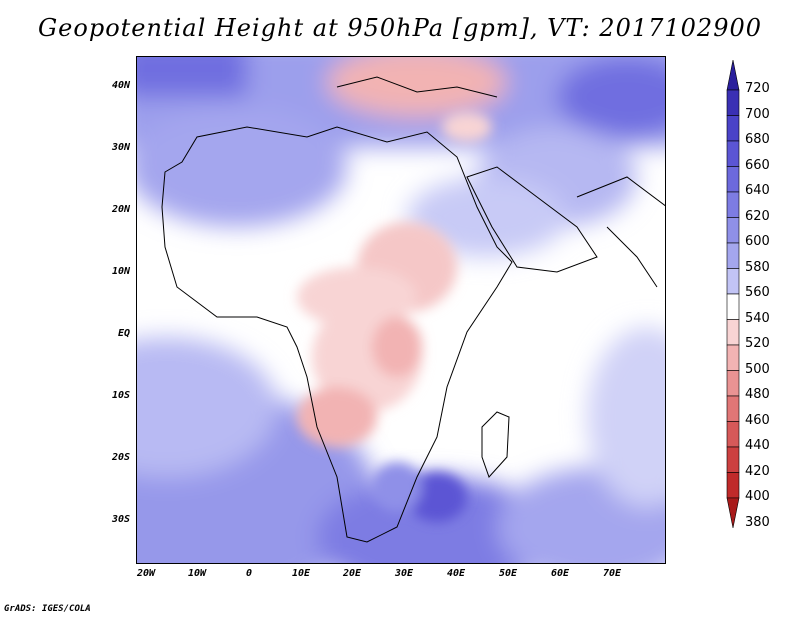 This screenshot has width=800, height=618. I want to click on x-tick-50e: 50E, so click(508, 573).